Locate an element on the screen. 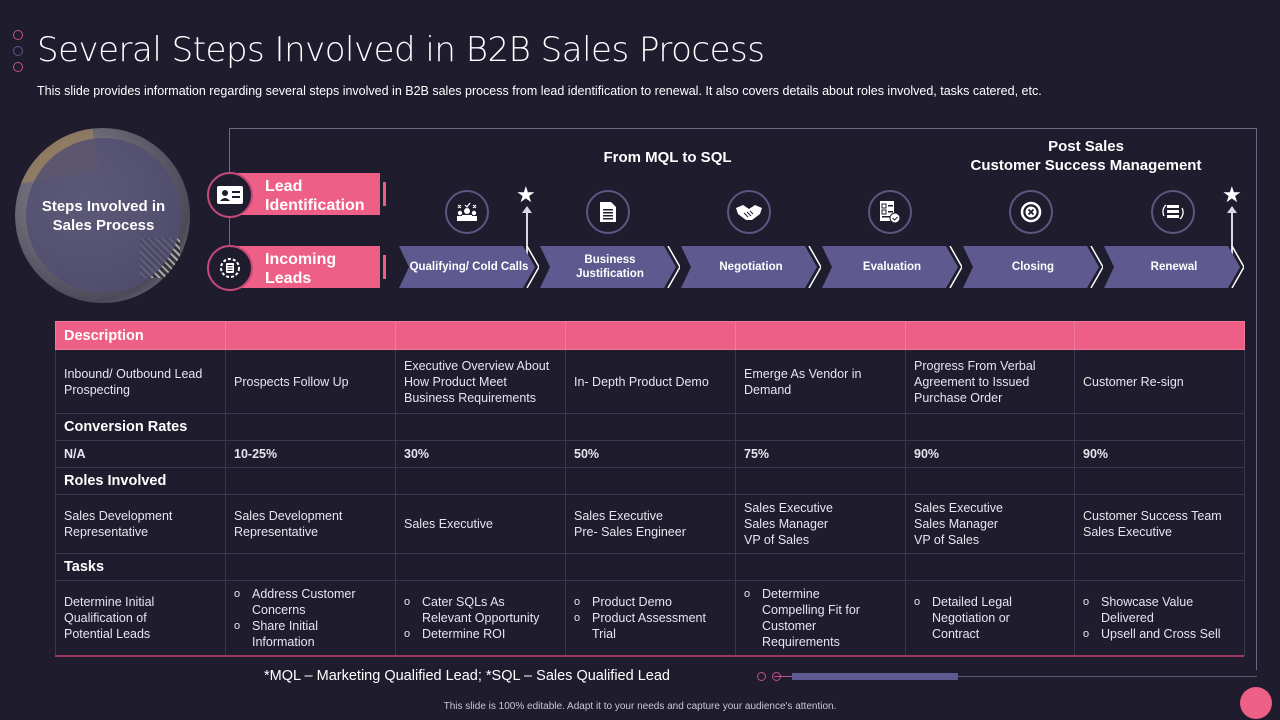  table-cell: Sales Executive Pre- Sales Engineer is located at coordinates (650, 524).